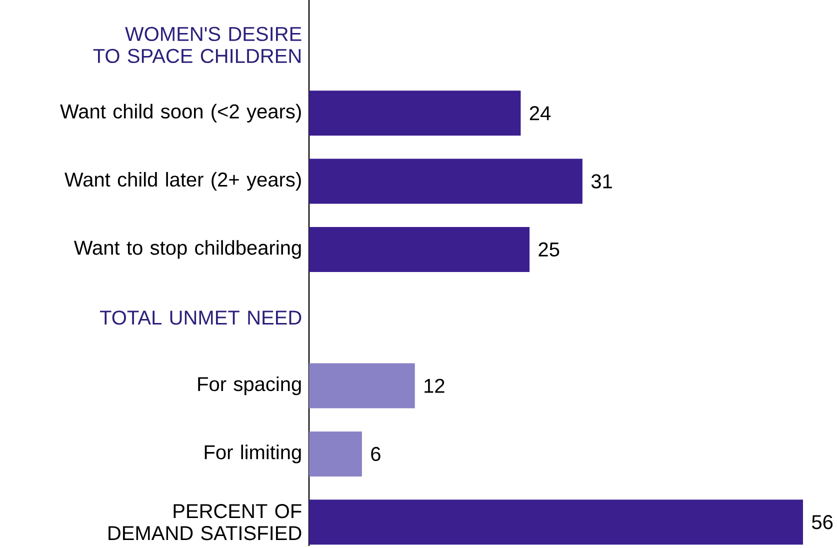  What do you see at coordinates (182, 181) in the screenshot?
I see `y-tick-label: Want child later (2+ years)` at bounding box center [182, 181].